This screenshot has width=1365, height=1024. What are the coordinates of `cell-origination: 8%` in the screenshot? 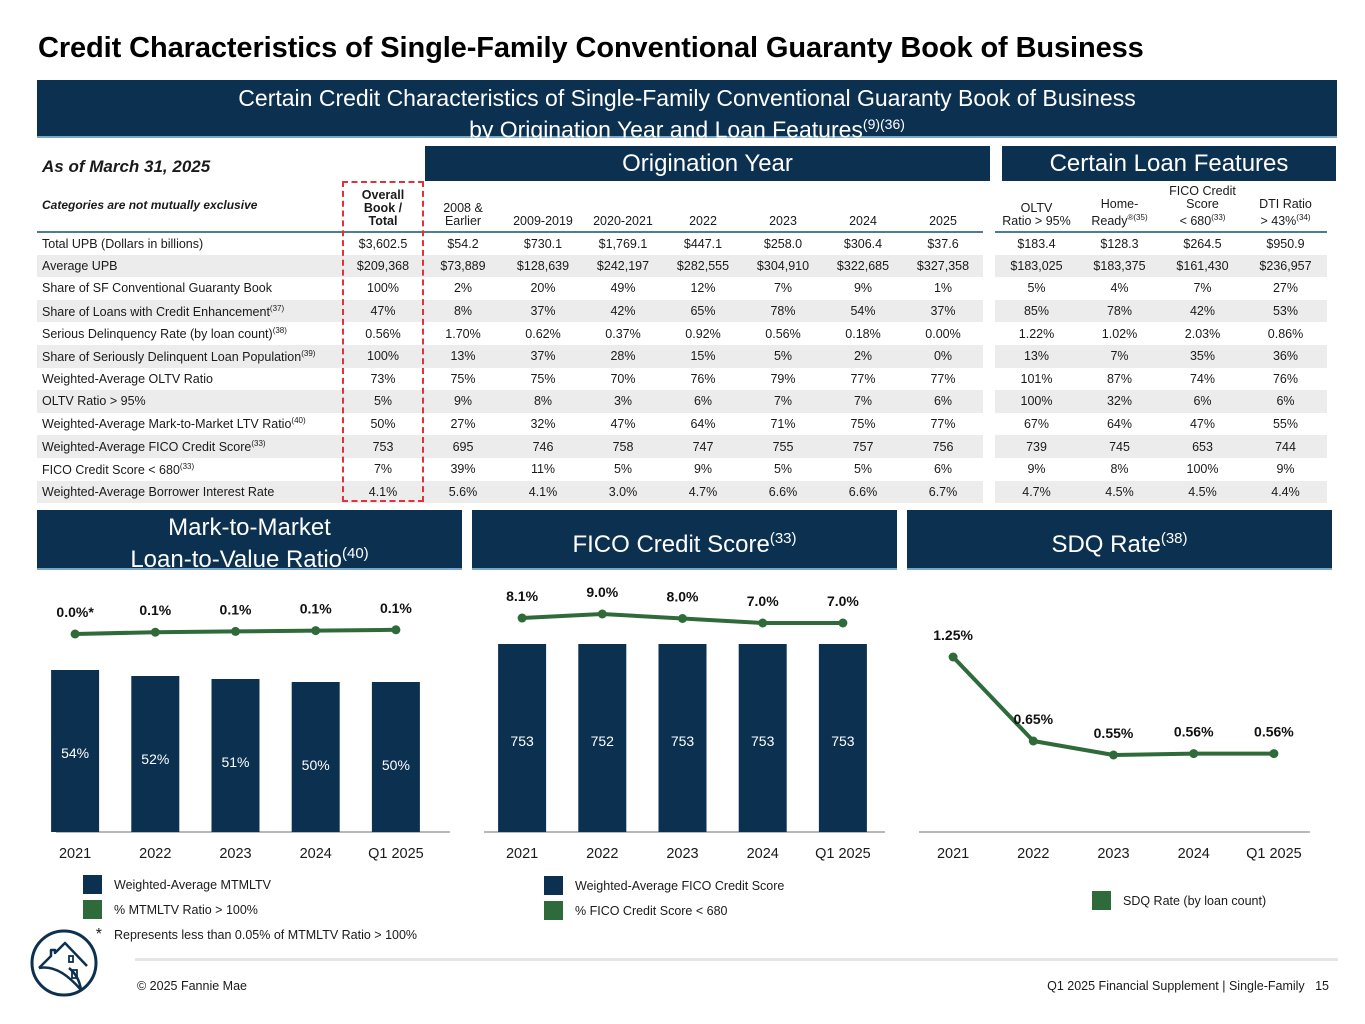 It's located at (463, 311).